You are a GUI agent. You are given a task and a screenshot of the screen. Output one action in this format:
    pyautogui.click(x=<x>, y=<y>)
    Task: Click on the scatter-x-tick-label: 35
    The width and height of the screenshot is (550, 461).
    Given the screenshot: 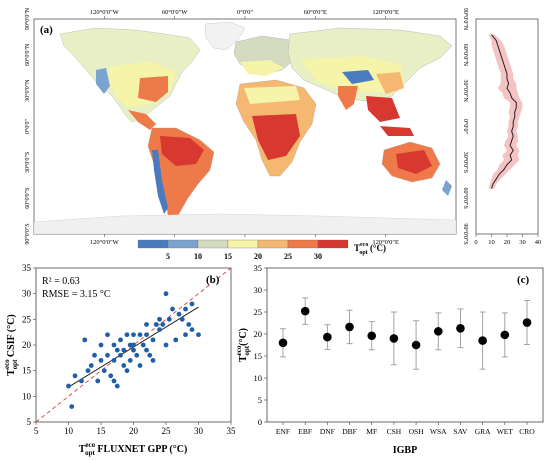 What is the action you would take?
    pyautogui.click(x=232, y=431)
    